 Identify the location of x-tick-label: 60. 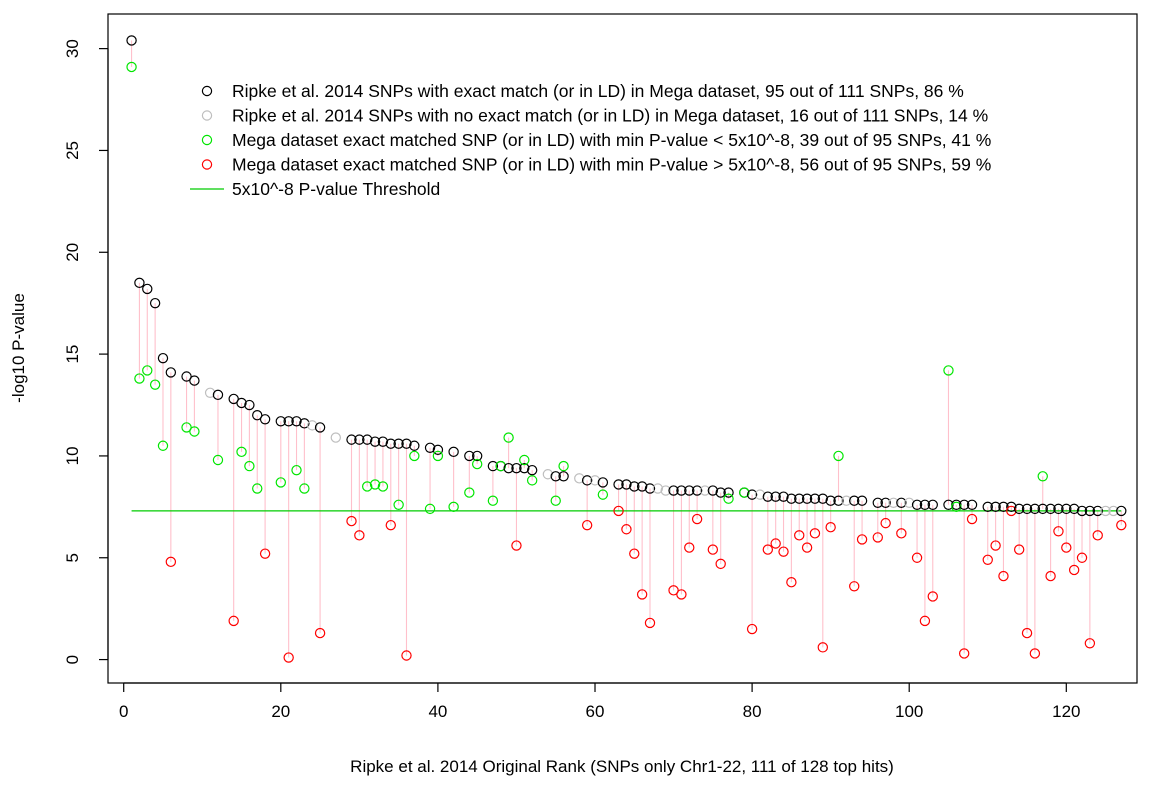
(595, 711).